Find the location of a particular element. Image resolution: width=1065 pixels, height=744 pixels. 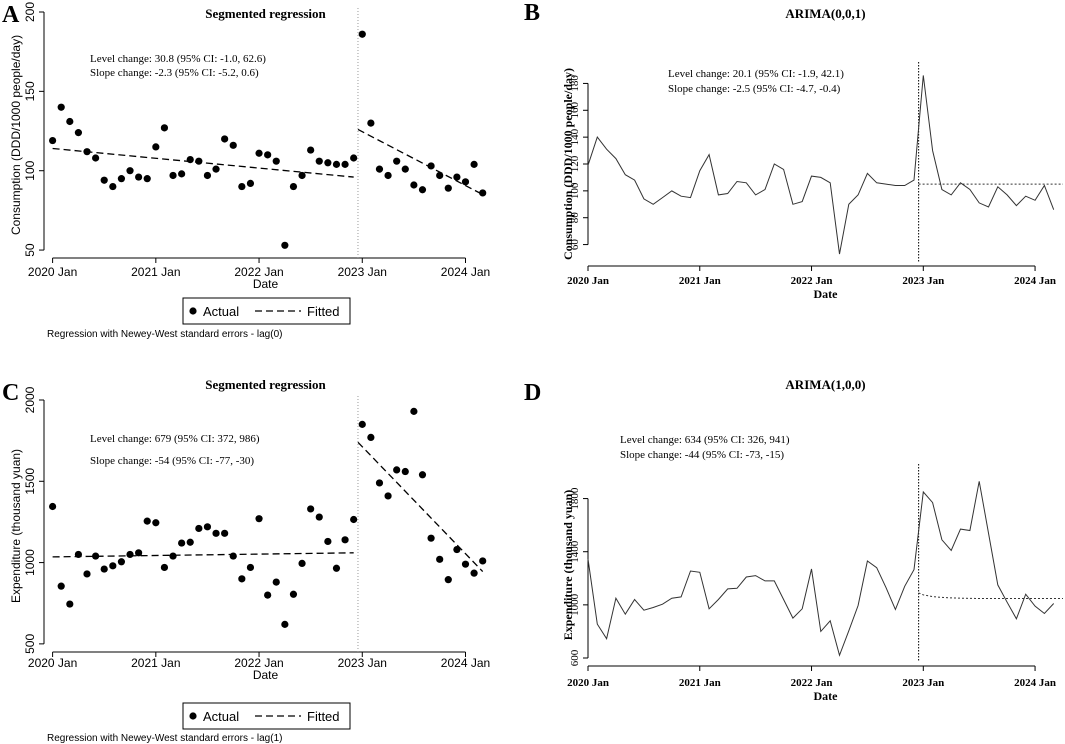

y-tick-label: 150 is located at coordinates (30, 91).